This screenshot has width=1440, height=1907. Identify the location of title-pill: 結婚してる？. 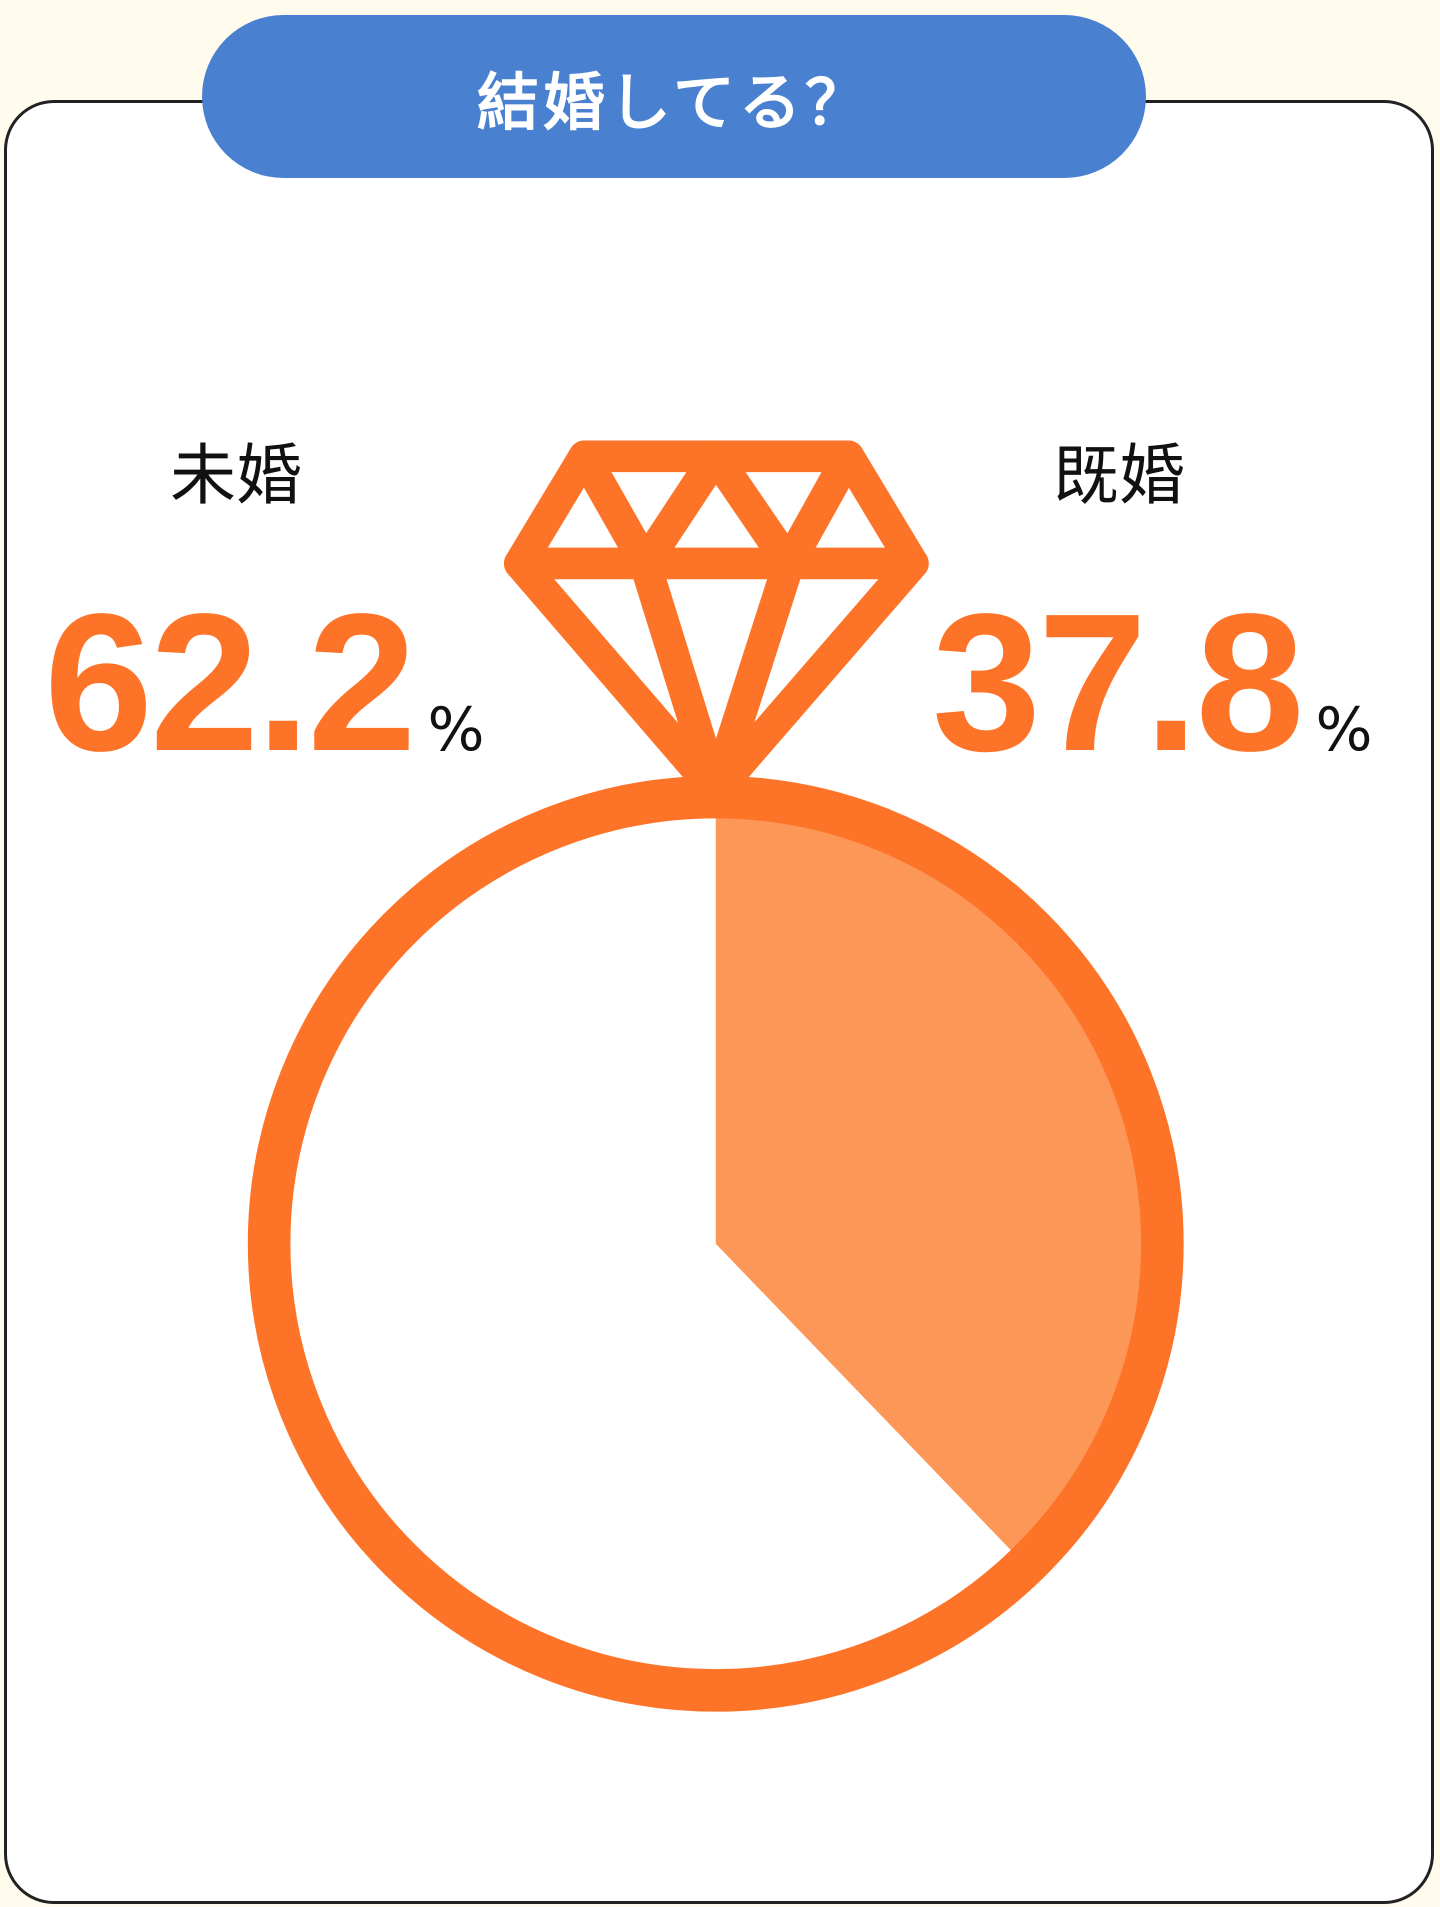
(674, 96).